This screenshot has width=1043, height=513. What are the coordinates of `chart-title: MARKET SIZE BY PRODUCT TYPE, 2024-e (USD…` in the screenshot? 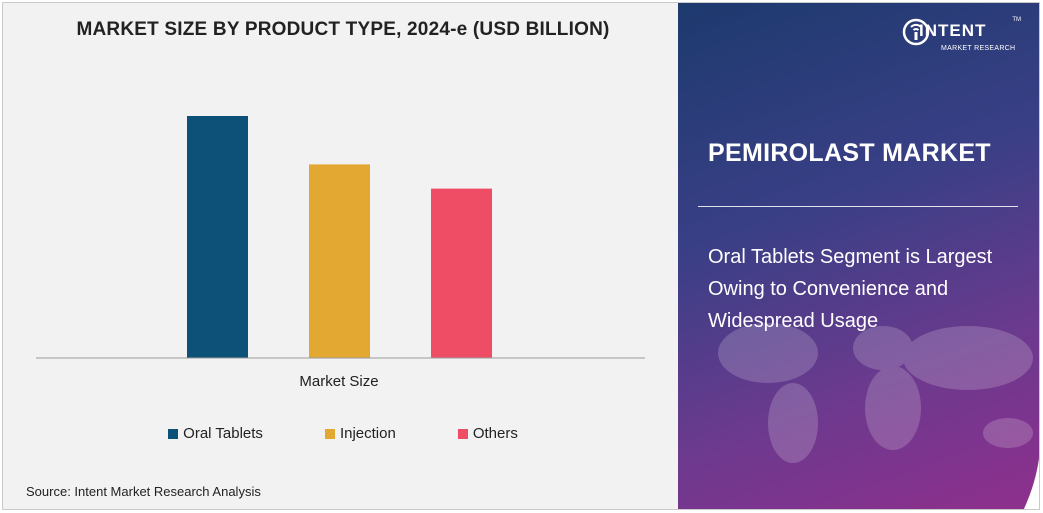 It's located at (343, 29).